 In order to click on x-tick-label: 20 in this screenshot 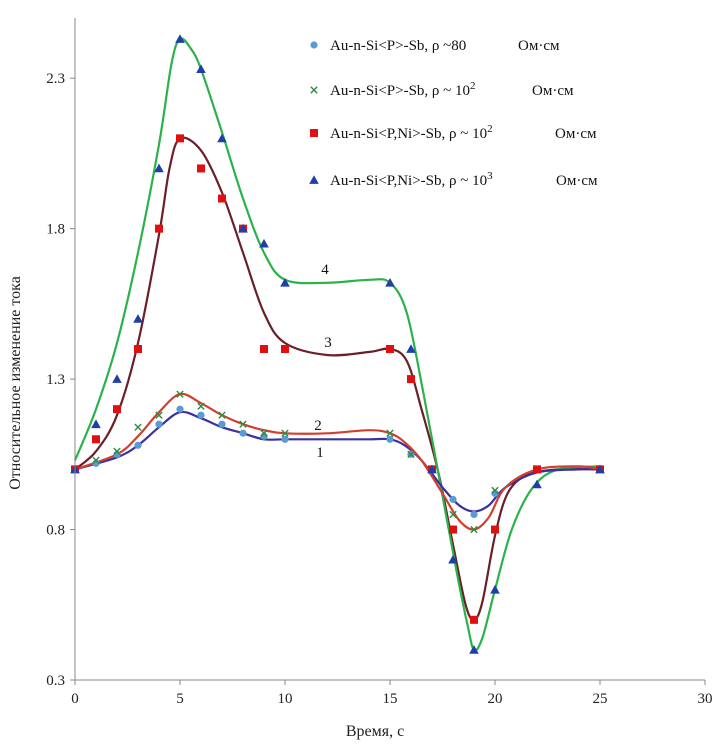, I will do `click(495, 699)`.